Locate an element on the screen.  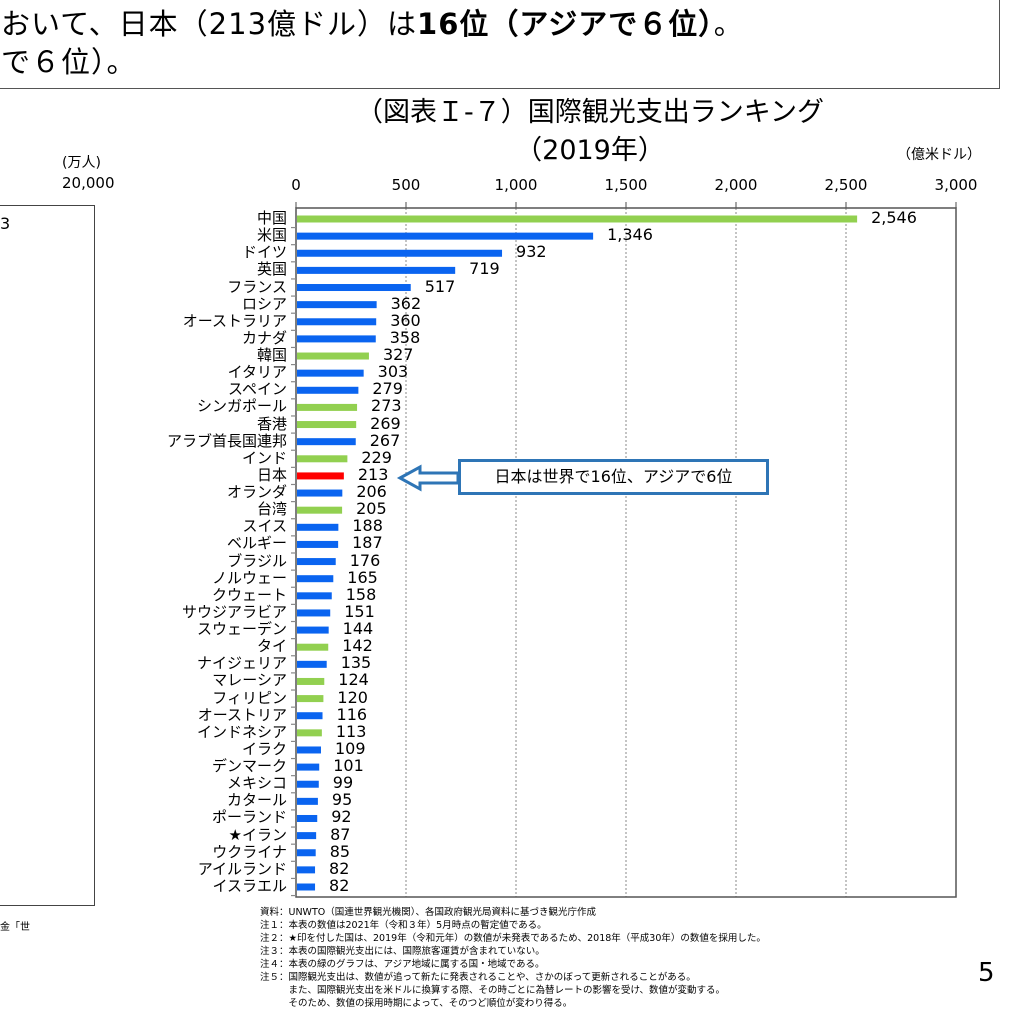
category-label: ブラジル is located at coordinates (257, 560).